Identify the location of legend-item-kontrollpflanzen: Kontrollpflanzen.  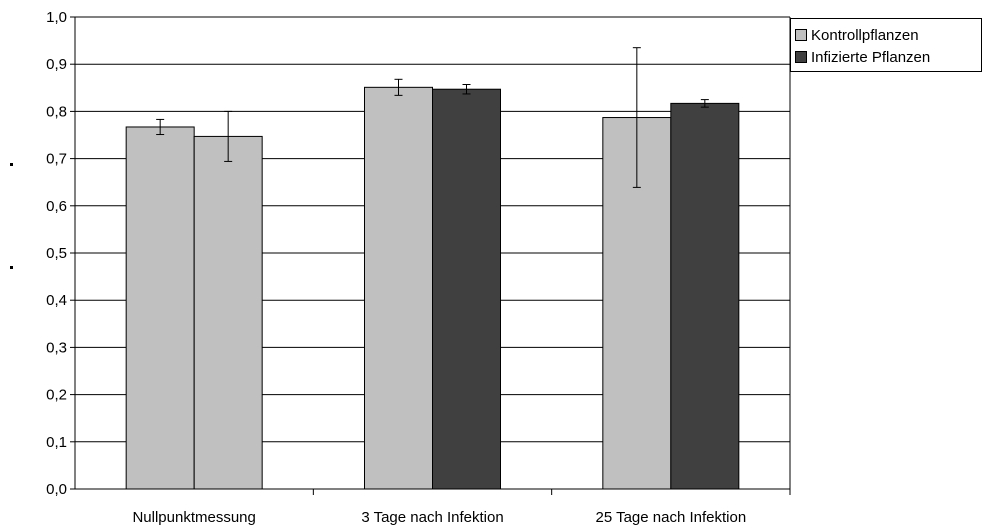
(857, 35).